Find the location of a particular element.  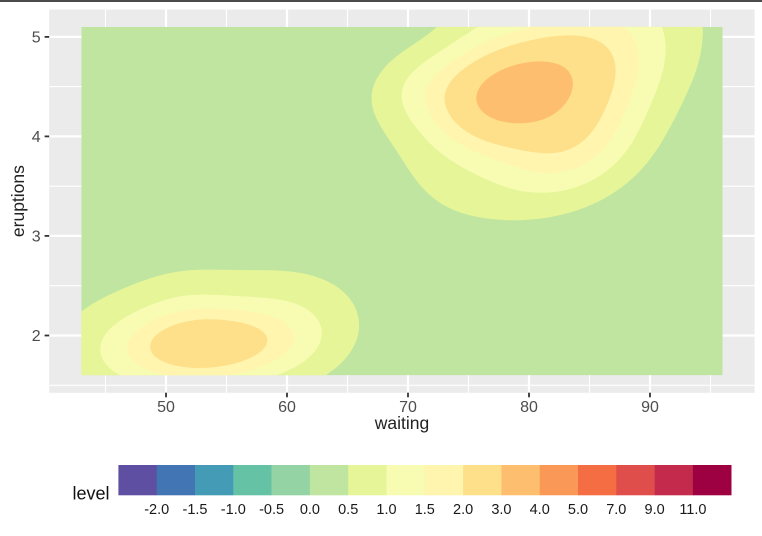

svg-text: -2.0 is located at coordinates (156, 510).